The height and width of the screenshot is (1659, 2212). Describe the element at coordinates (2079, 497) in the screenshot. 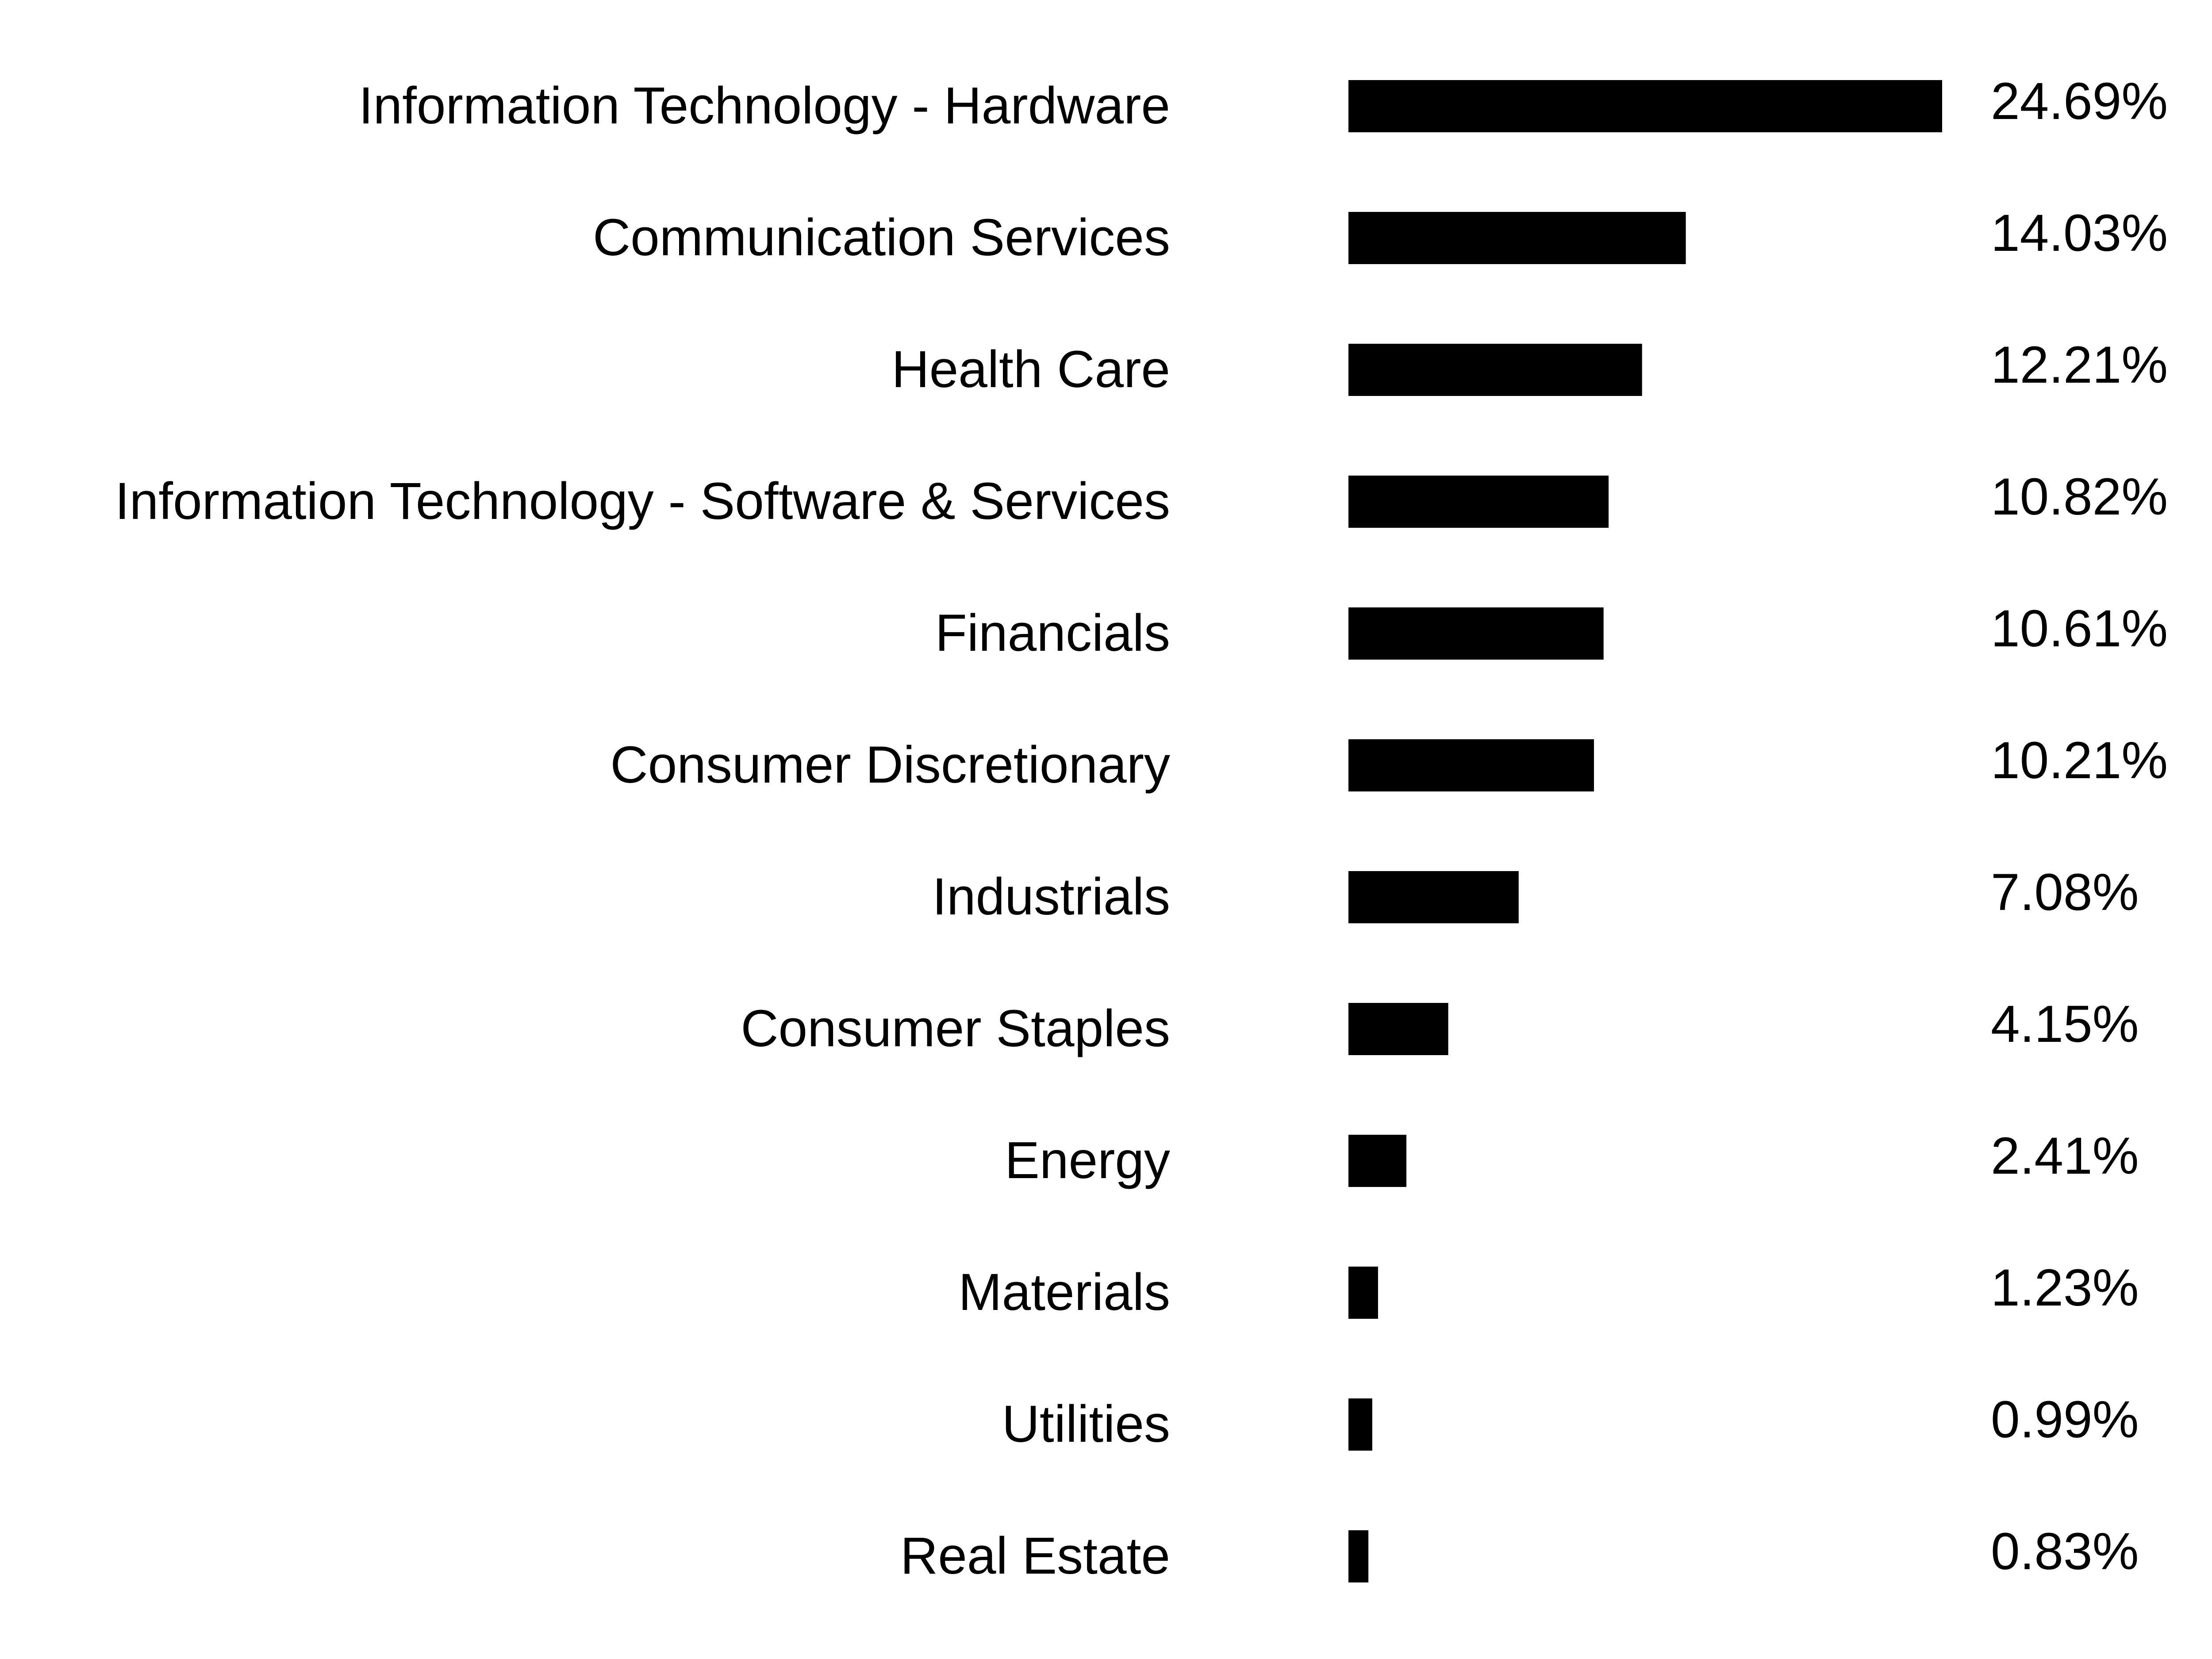

I see `value-label: 10.82%` at that location.